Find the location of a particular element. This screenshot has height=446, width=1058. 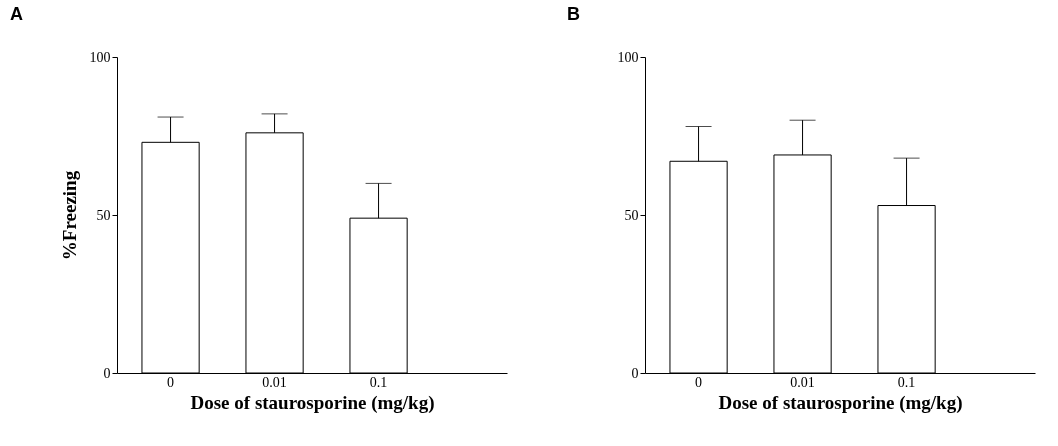

y-axis-title: %Freezing is located at coordinates (69, 215).